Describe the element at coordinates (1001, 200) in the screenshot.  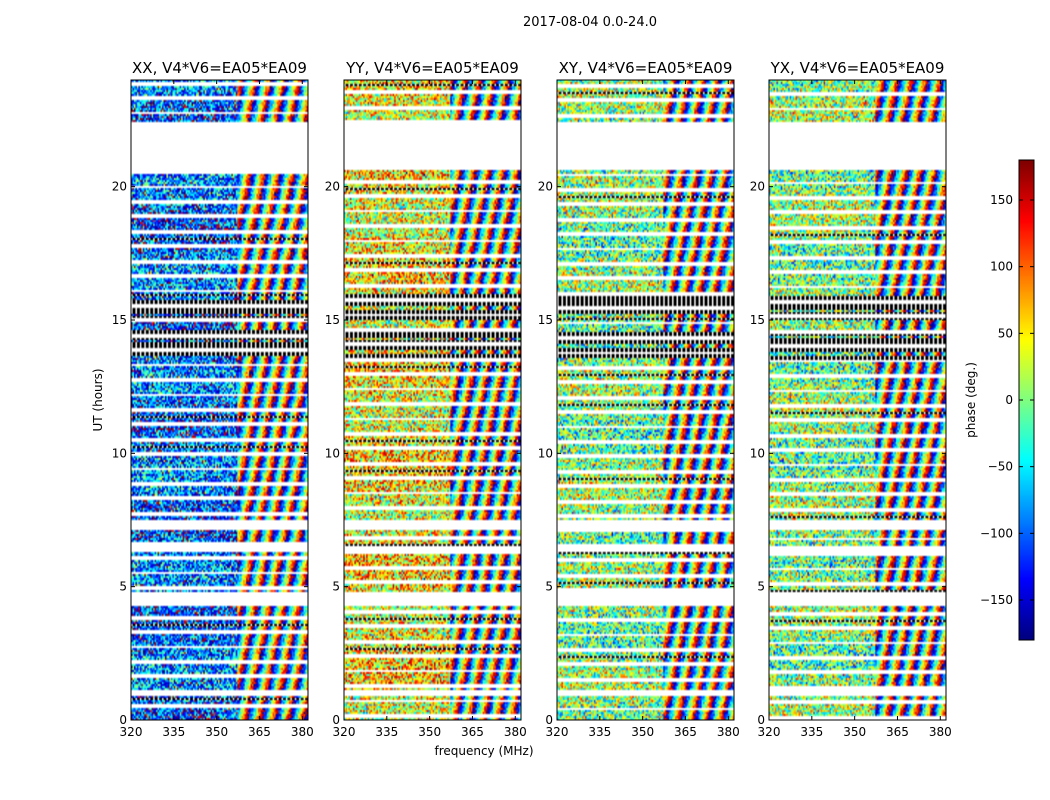
I see `colorbar-tick-label: 150` at that location.